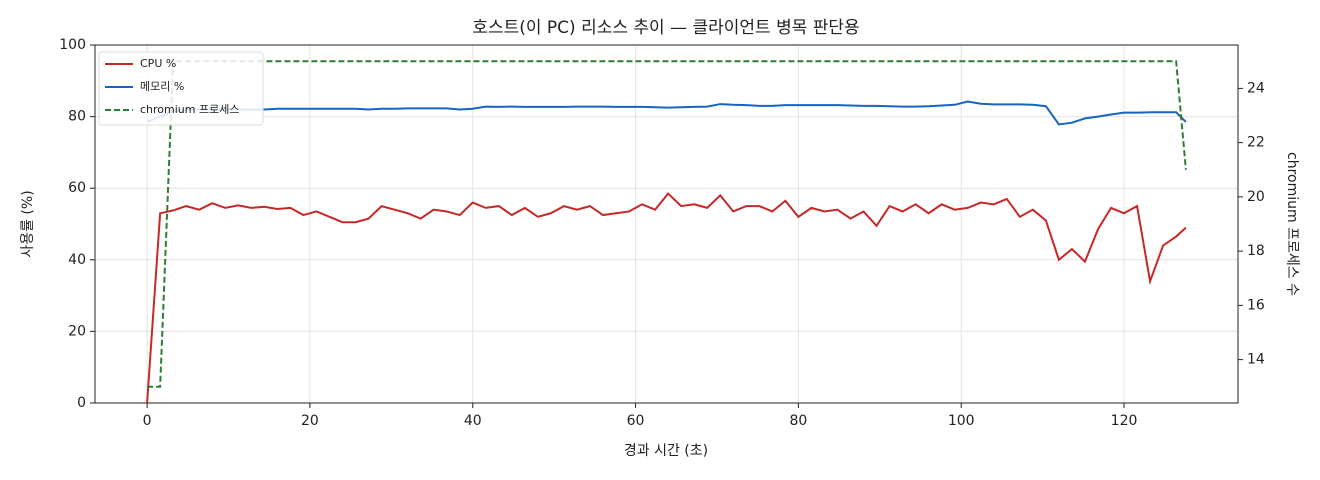 This screenshot has width=1320, height=480. Describe the element at coordinates (77, 188) in the screenshot. I see `y-tick-label: 60` at that location.